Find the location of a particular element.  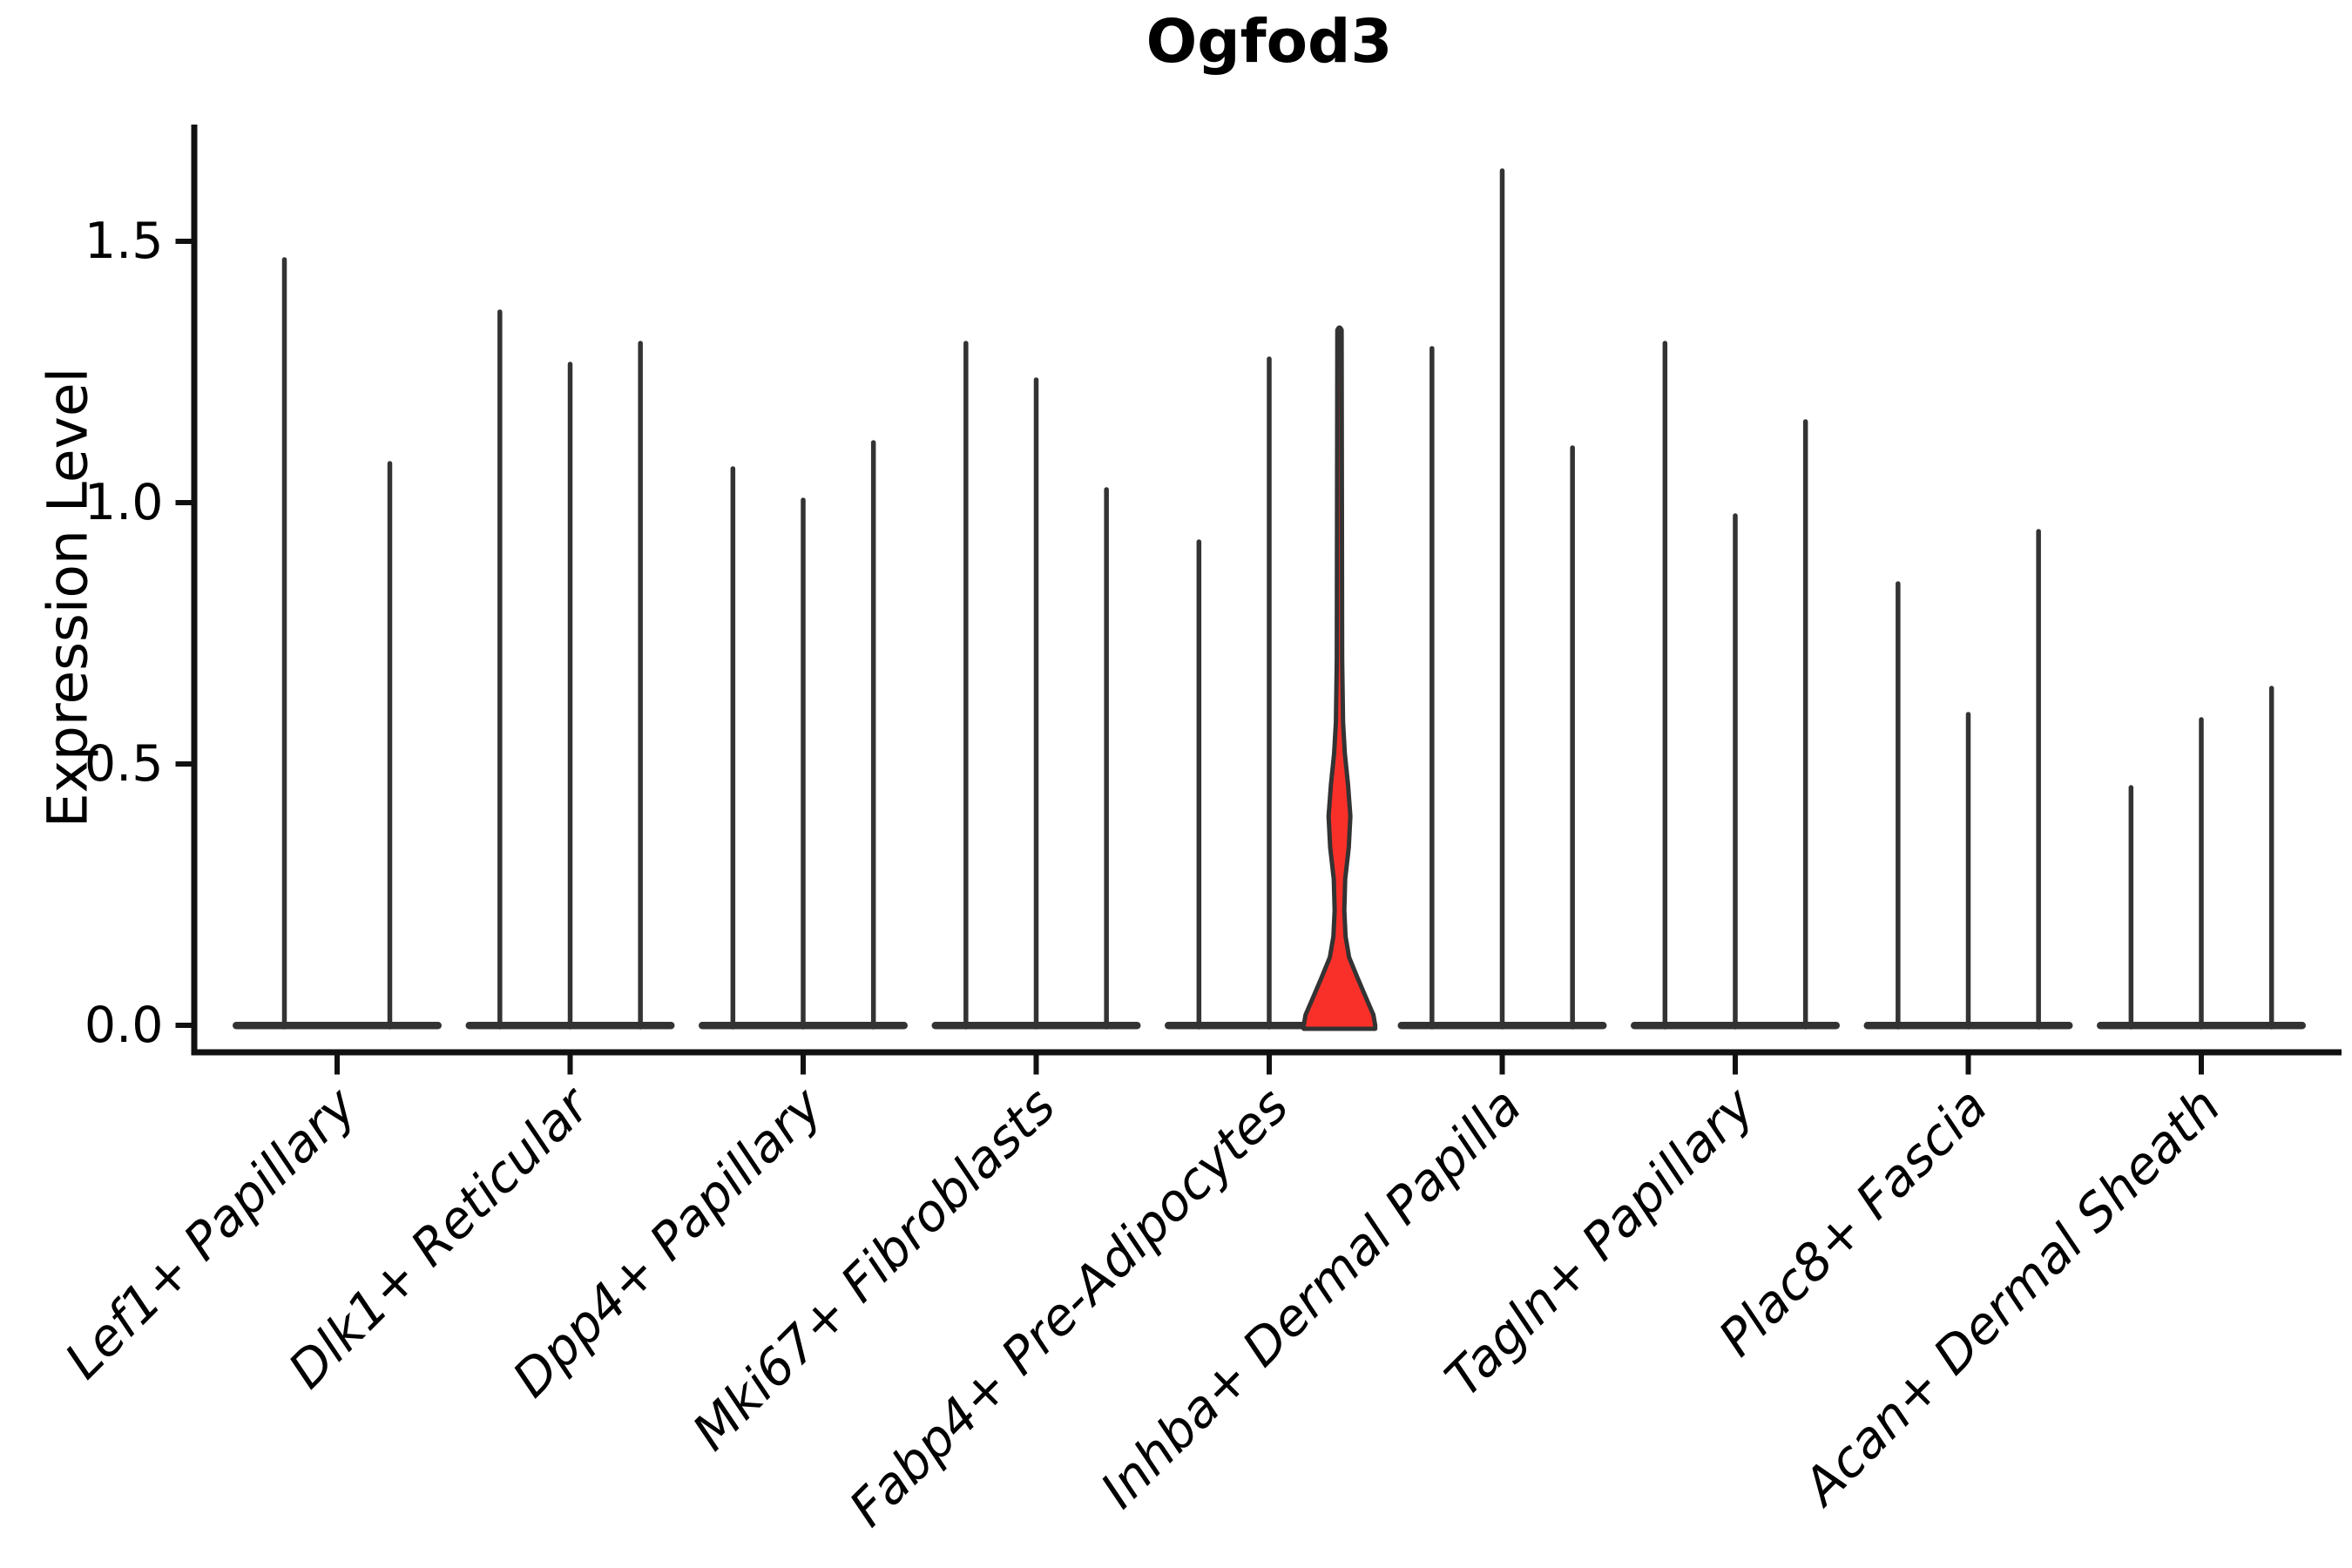

y-tick-label: 1.0 is located at coordinates (124, 502).